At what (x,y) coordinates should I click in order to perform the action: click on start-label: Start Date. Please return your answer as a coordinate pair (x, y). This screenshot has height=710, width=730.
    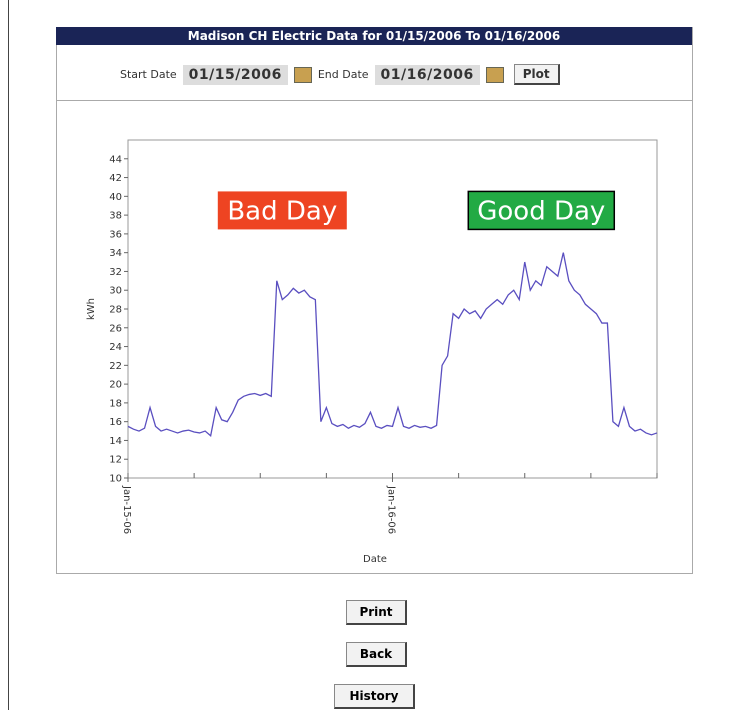
    Looking at the image, I should click on (148, 74).